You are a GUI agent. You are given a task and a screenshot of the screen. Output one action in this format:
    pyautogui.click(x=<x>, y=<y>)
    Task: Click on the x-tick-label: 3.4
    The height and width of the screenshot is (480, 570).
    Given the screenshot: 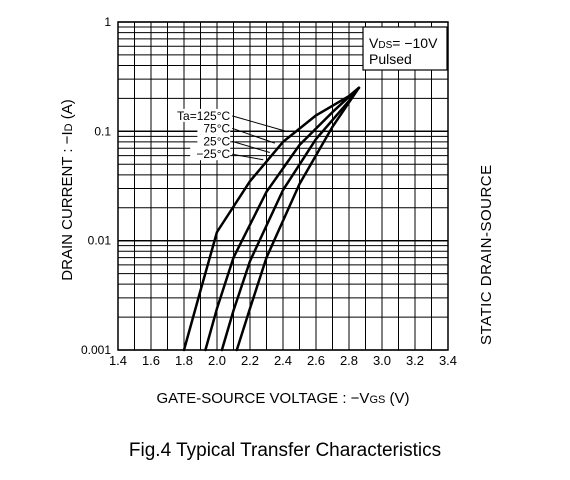 What is the action you would take?
    pyautogui.click(x=448, y=360)
    